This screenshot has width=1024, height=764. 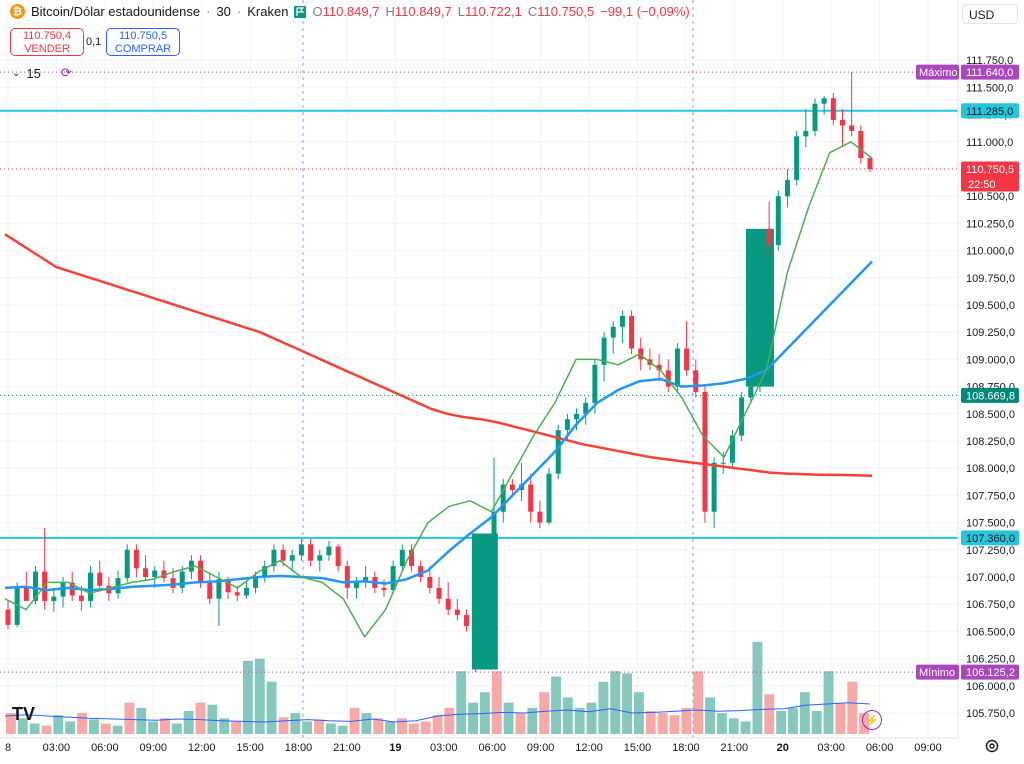 What do you see at coordinates (16, 73) in the screenshot?
I see `chevron-down-icon: ⌄` at bounding box center [16, 73].